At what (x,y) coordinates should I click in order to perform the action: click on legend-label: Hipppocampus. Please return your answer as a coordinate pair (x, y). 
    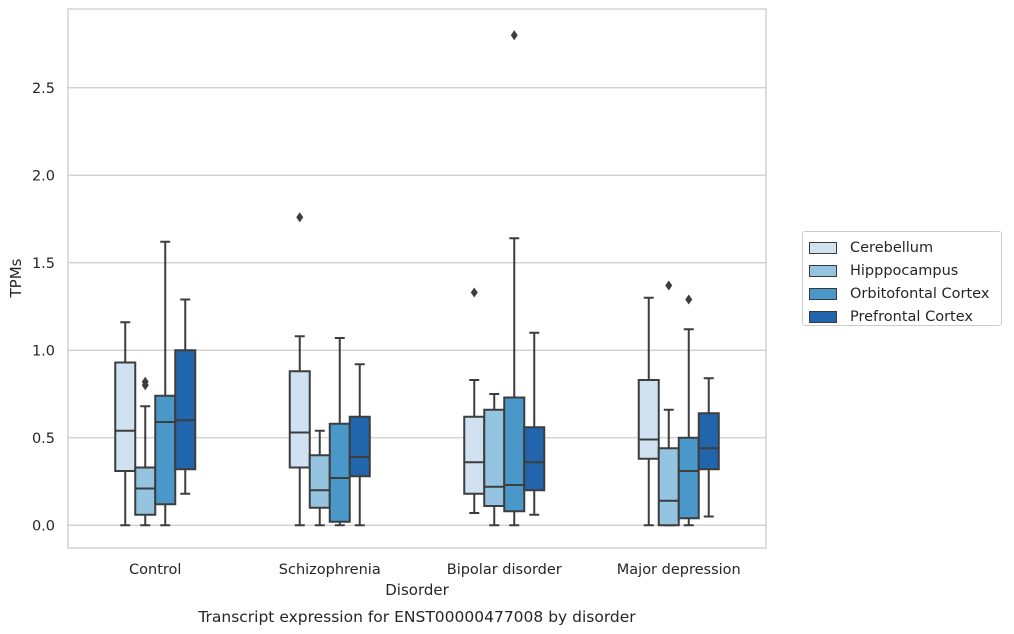
    Looking at the image, I should click on (904, 270).